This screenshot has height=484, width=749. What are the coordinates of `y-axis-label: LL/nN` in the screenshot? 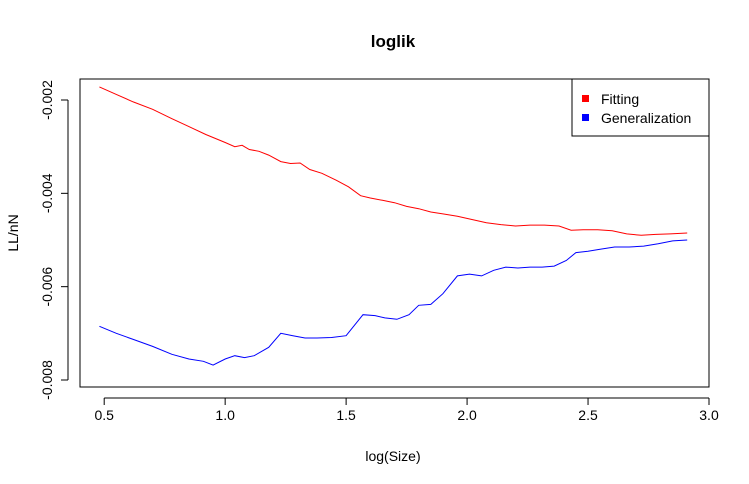 It's located at (13, 232).